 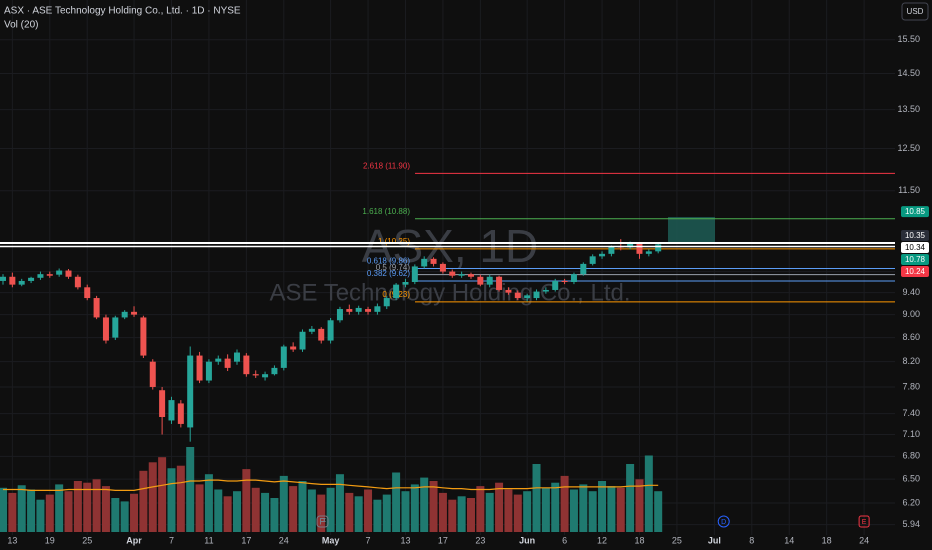 I want to click on event-marker, so click(x=723, y=521).